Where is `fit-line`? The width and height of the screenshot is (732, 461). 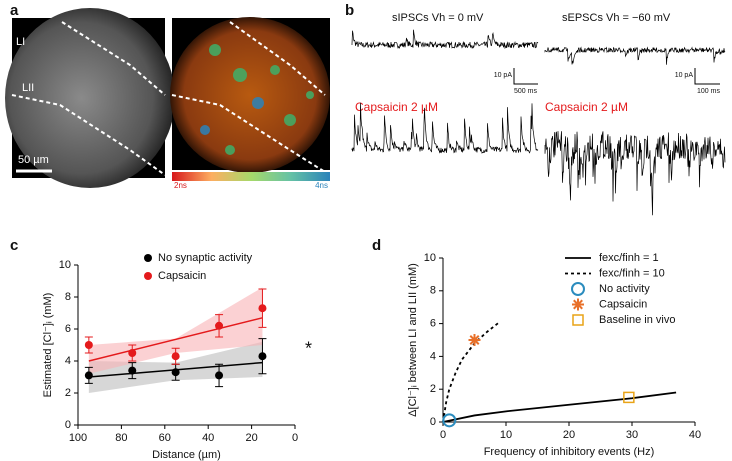
fit-line is located at coordinates (175, 339).